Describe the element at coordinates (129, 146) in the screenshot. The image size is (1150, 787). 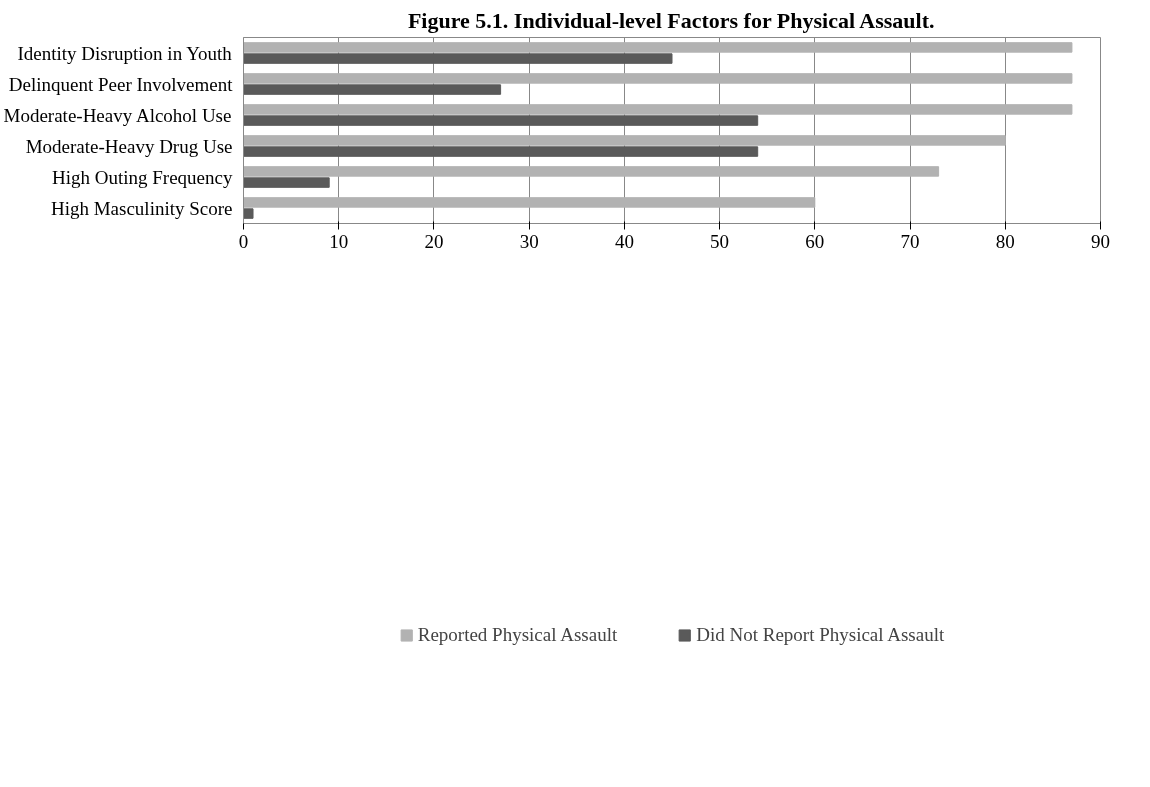
I see `y-tick-label: Moderate-Heavy Drug Use` at that location.